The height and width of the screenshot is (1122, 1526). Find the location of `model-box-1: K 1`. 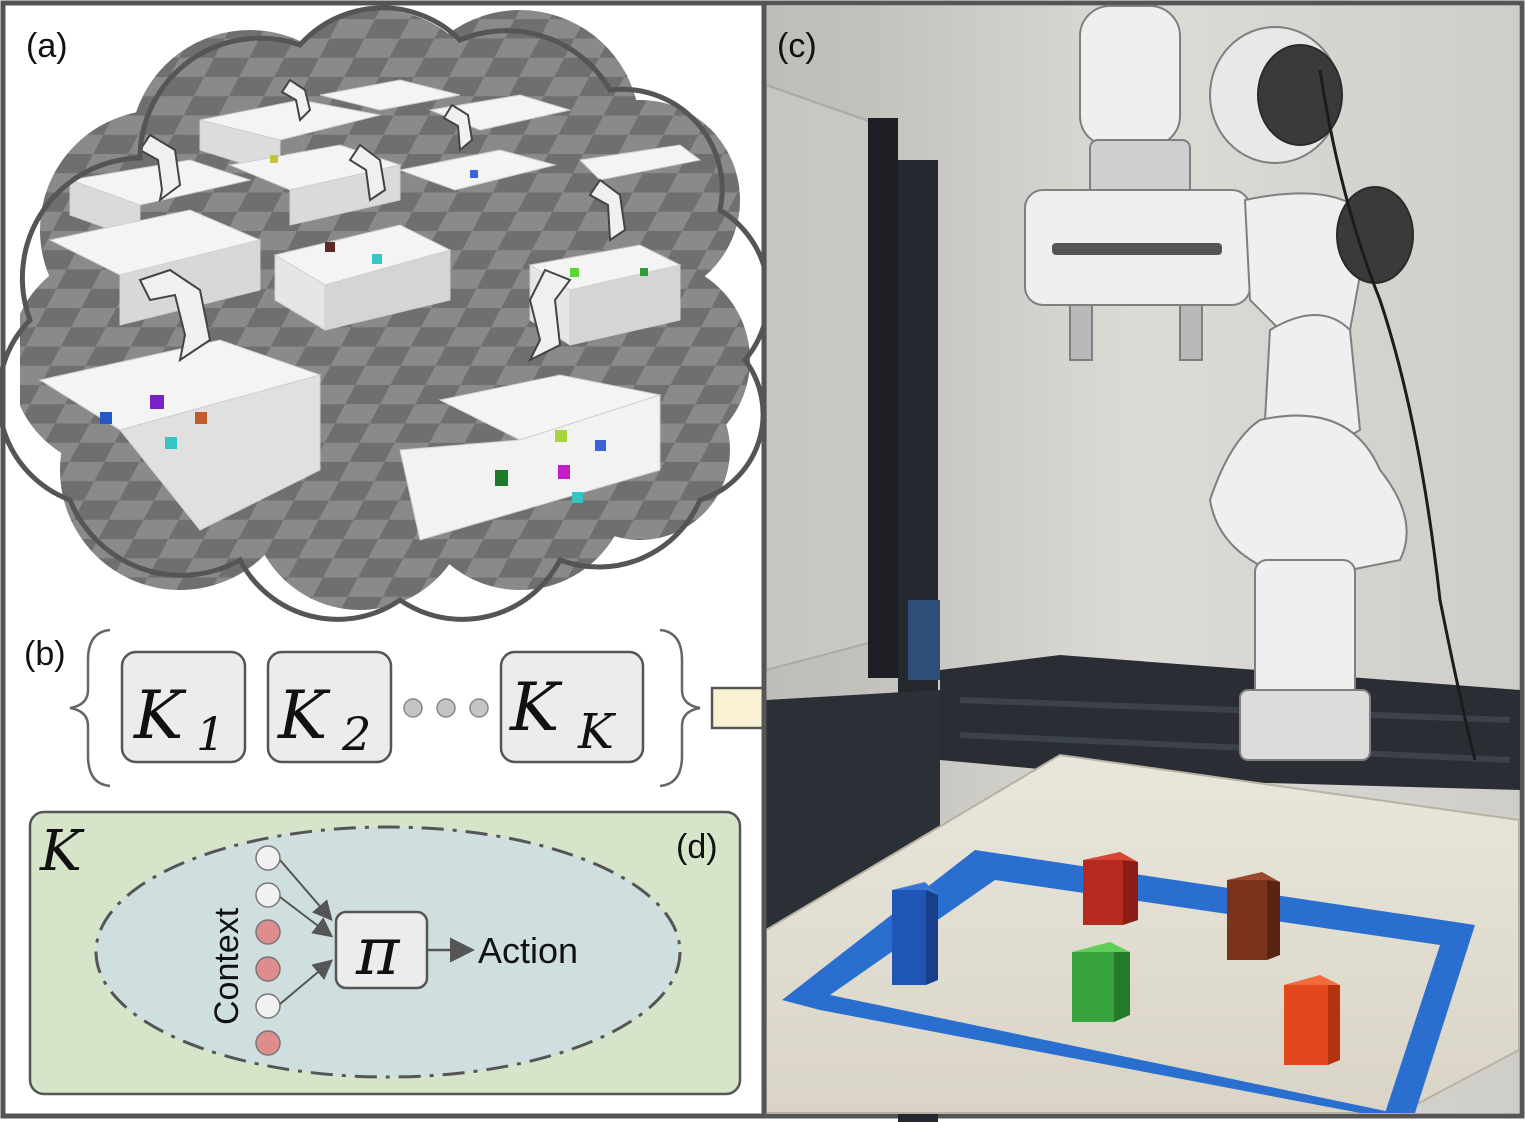

model-box-1: K 1 is located at coordinates (183, 707).